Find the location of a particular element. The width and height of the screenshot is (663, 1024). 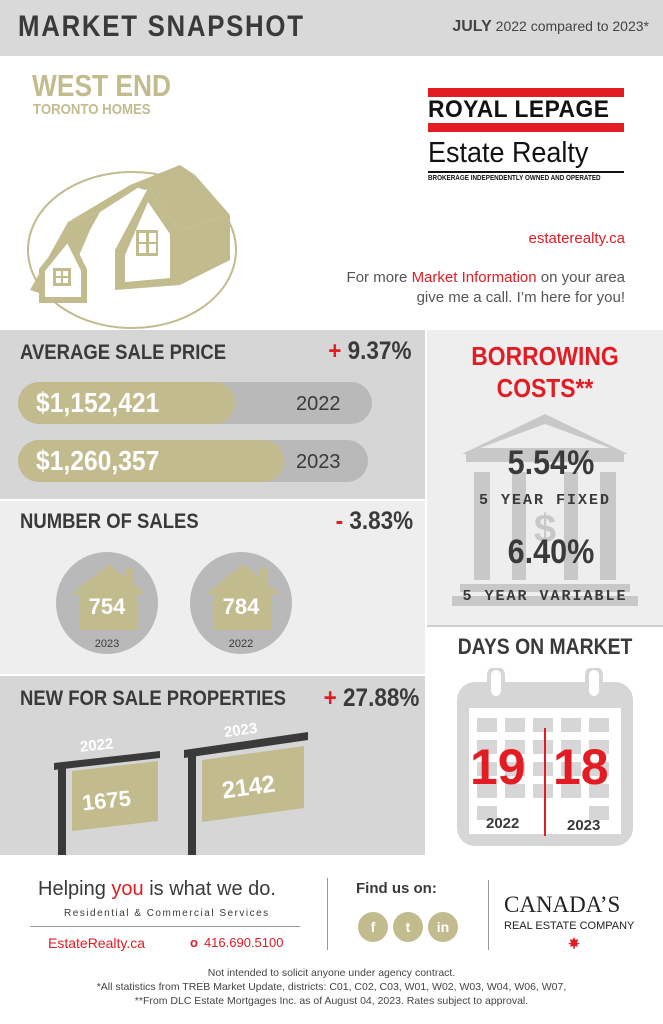

change-sign: - is located at coordinates (339, 521).